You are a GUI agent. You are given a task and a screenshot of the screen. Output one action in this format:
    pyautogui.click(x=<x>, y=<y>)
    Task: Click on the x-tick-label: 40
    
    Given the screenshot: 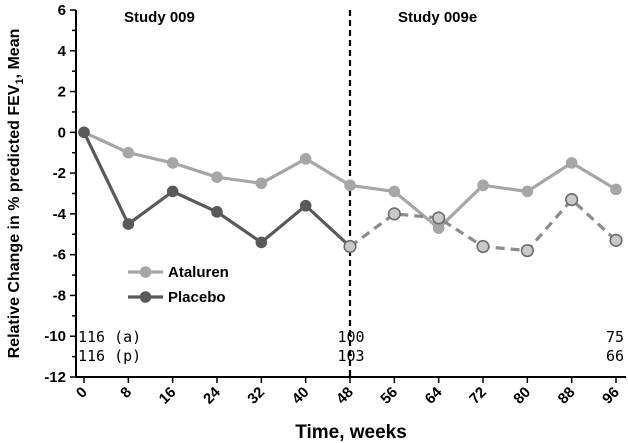 What is the action you would take?
    pyautogui.click(x=301, y=396)
    